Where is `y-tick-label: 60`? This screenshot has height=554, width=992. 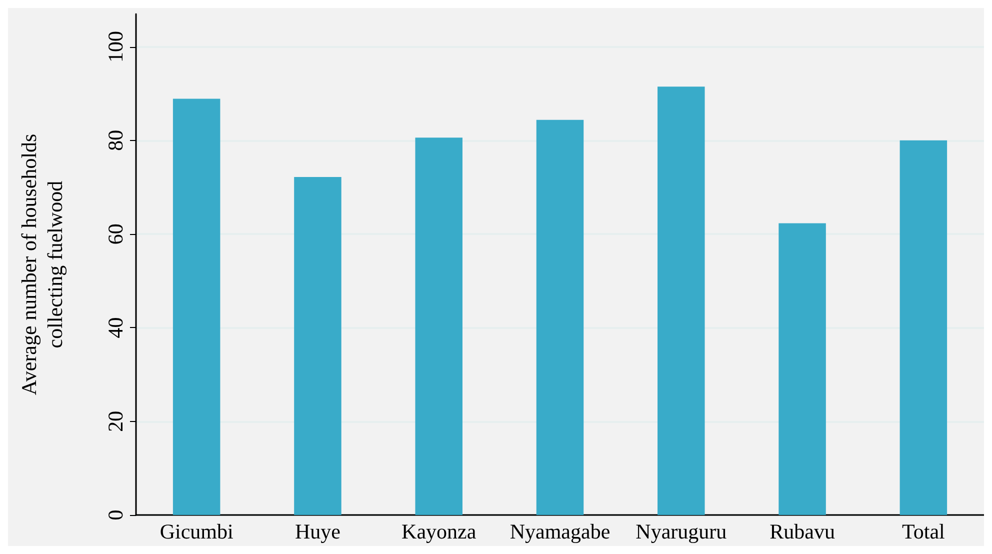
y-tick-label: 60 is located at coordinates (116, 234).